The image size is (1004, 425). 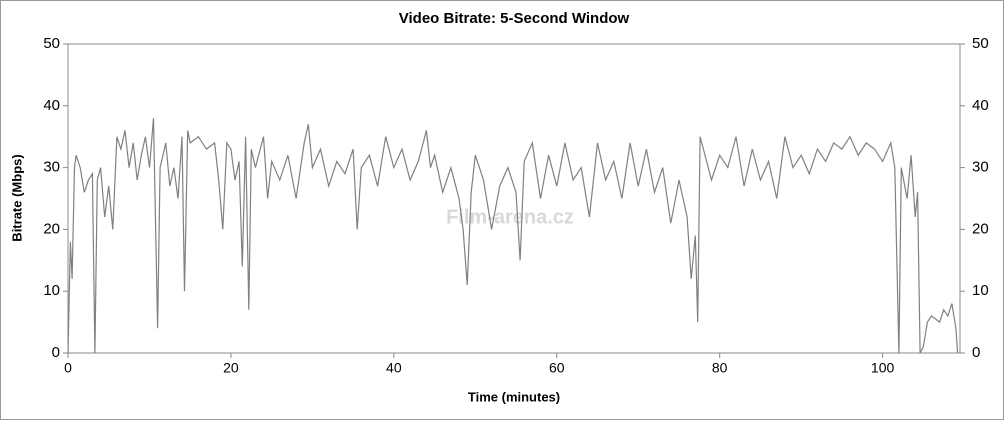 I want to click on chart-title: Video Bitrate: 5-Second Window, so click(x=514, y=18).